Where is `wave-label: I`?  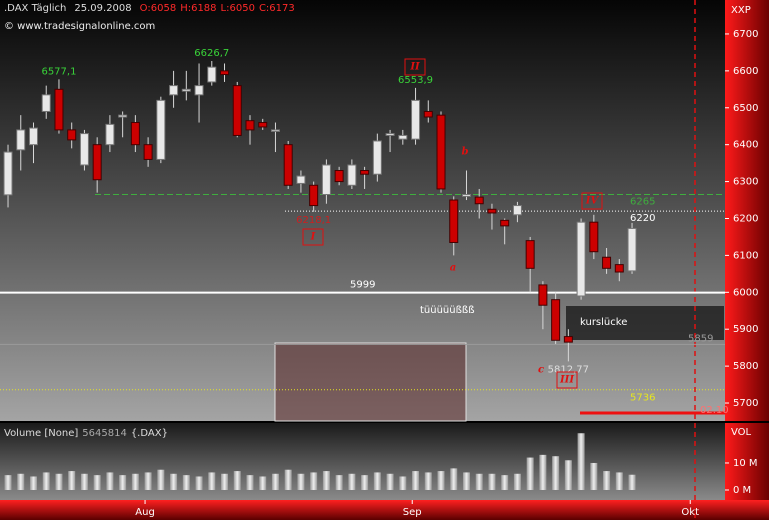
wave-label: I is located at coordinates (313, 237).